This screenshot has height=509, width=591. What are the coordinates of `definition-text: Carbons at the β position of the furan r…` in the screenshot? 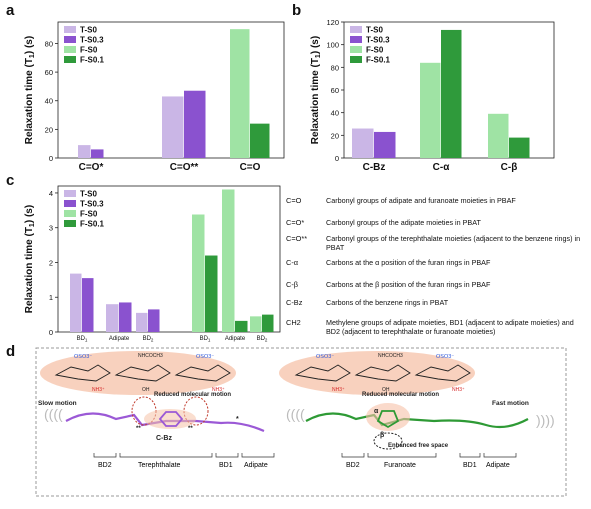 It's located at (408, 284).